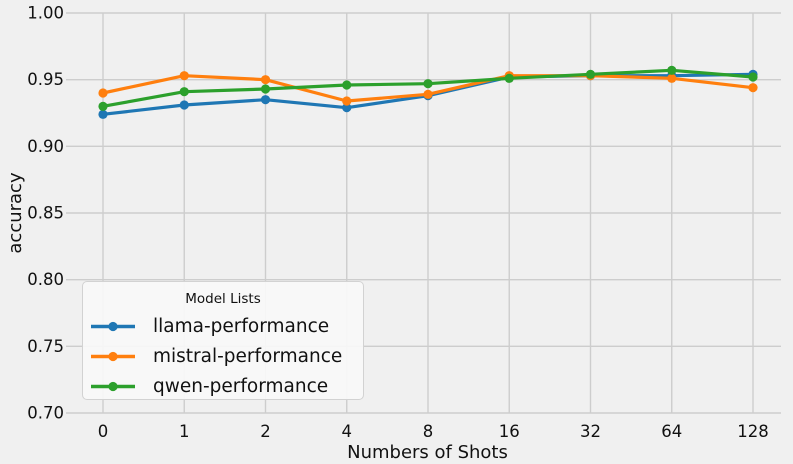  I want to click on legend-item-label: mistral-performance, so click(248, 356).